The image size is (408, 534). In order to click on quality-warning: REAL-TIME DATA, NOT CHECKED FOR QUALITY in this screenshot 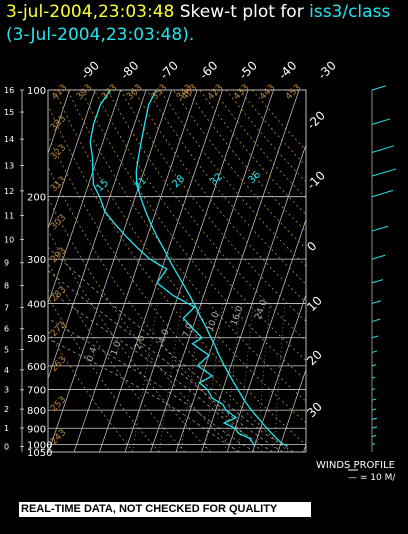, I will do `click(165, 509)`.